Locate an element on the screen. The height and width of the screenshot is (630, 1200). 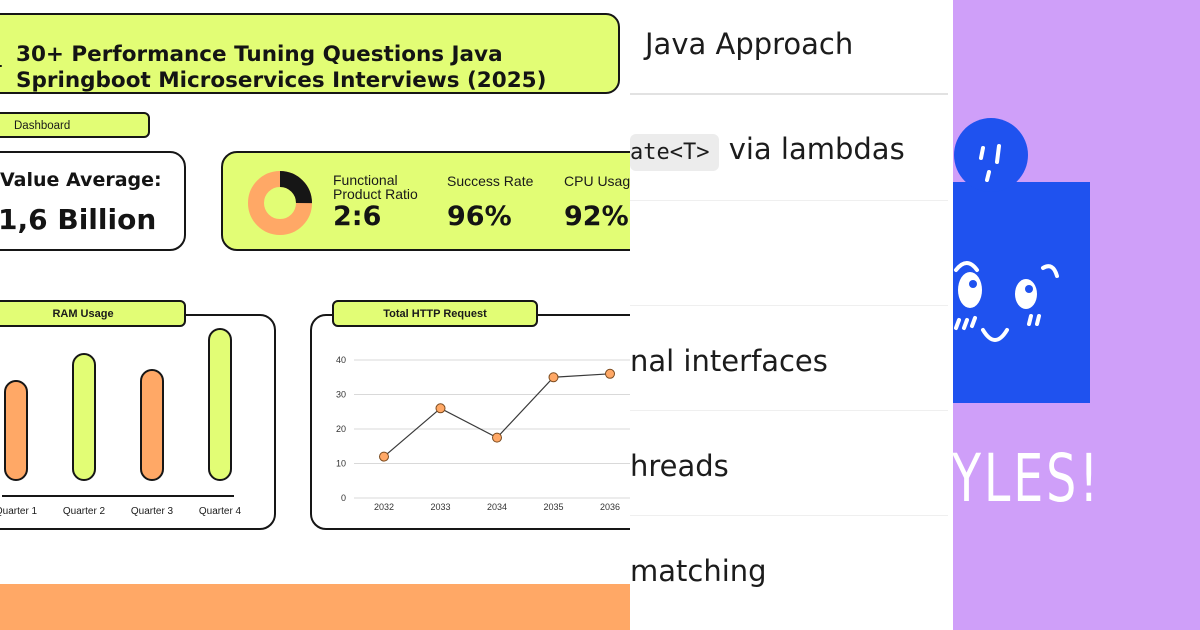
donut-chart is located at coordinates (280, 203).